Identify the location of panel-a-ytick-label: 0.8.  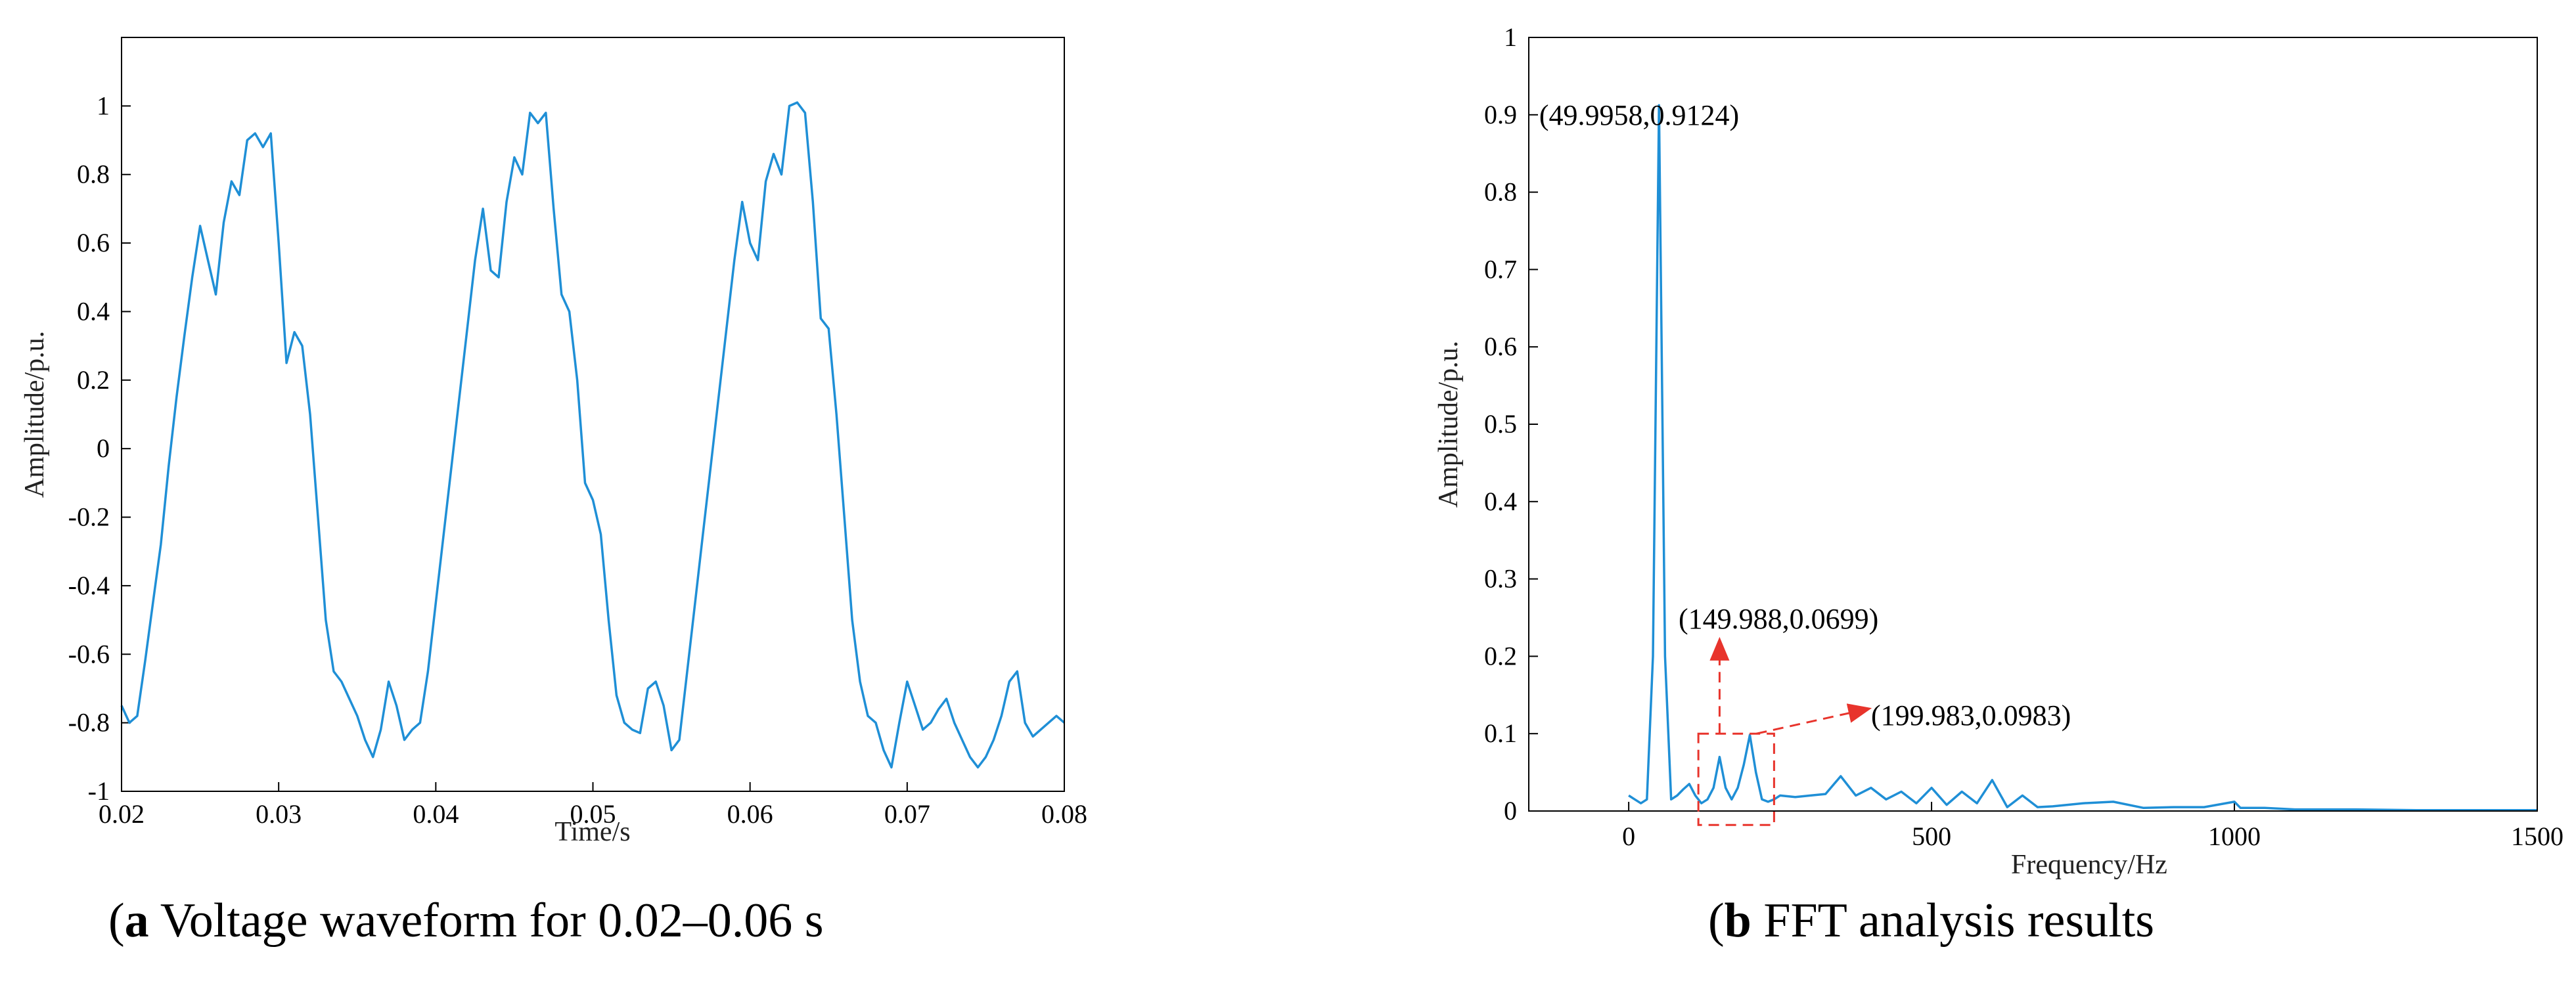
(93, 174).